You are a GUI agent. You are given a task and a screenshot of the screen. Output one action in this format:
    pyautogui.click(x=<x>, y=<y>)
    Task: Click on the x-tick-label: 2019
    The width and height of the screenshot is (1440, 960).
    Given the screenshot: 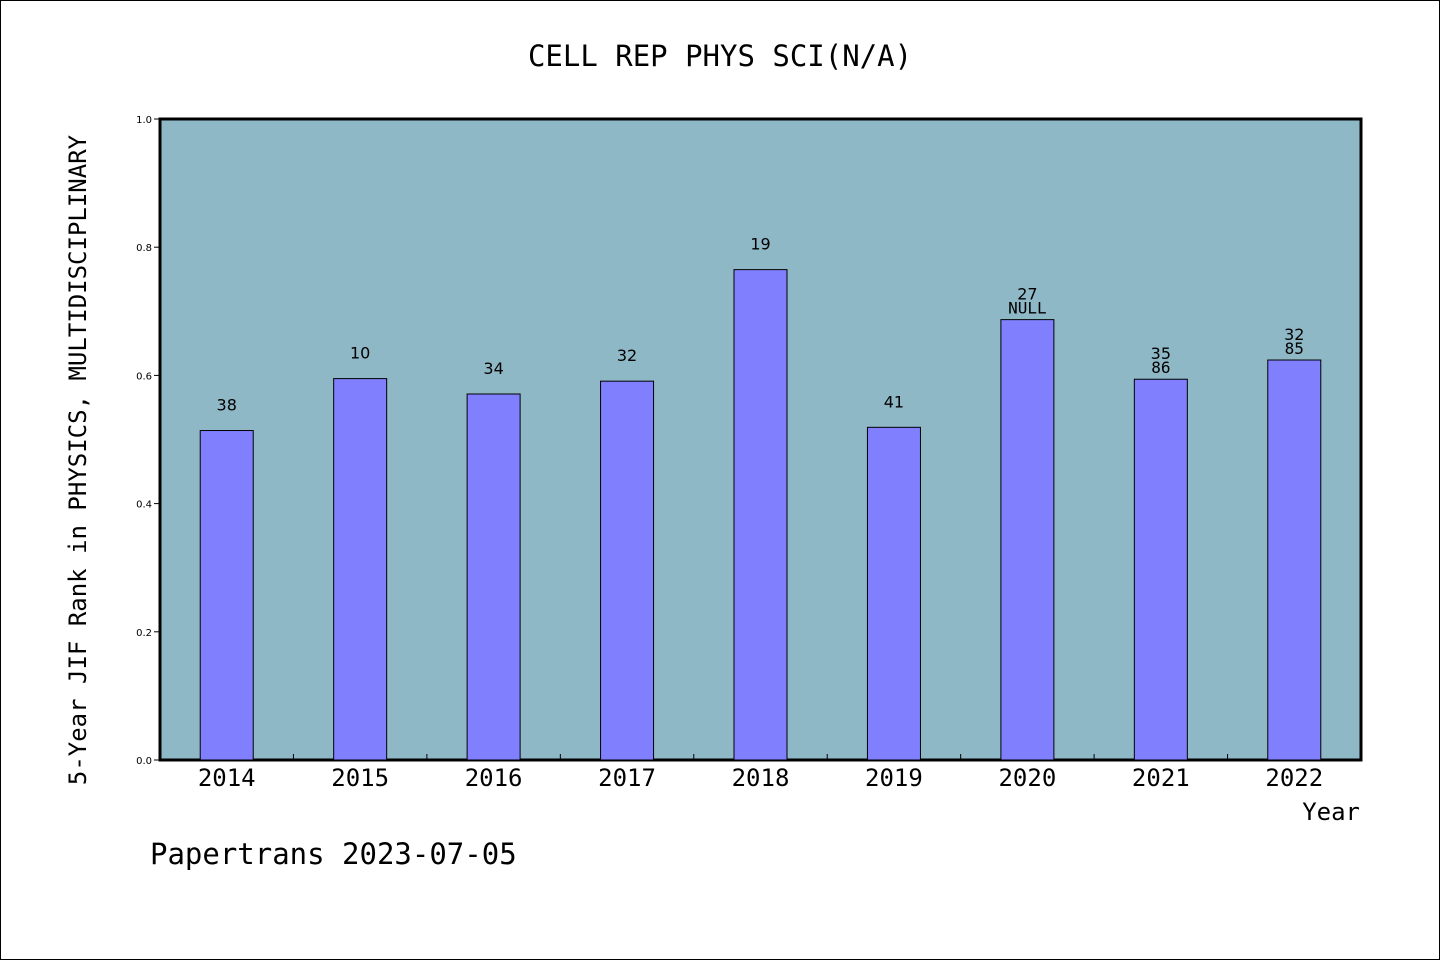 What is the action you would take?
    pyautogui.click(x=894, y=778)
    